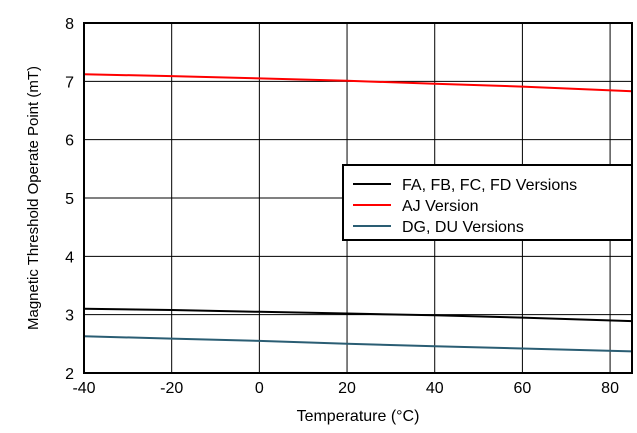  I want to click on legend-label-0: FA, FB, FC, FD Versions, so click(489, 185).